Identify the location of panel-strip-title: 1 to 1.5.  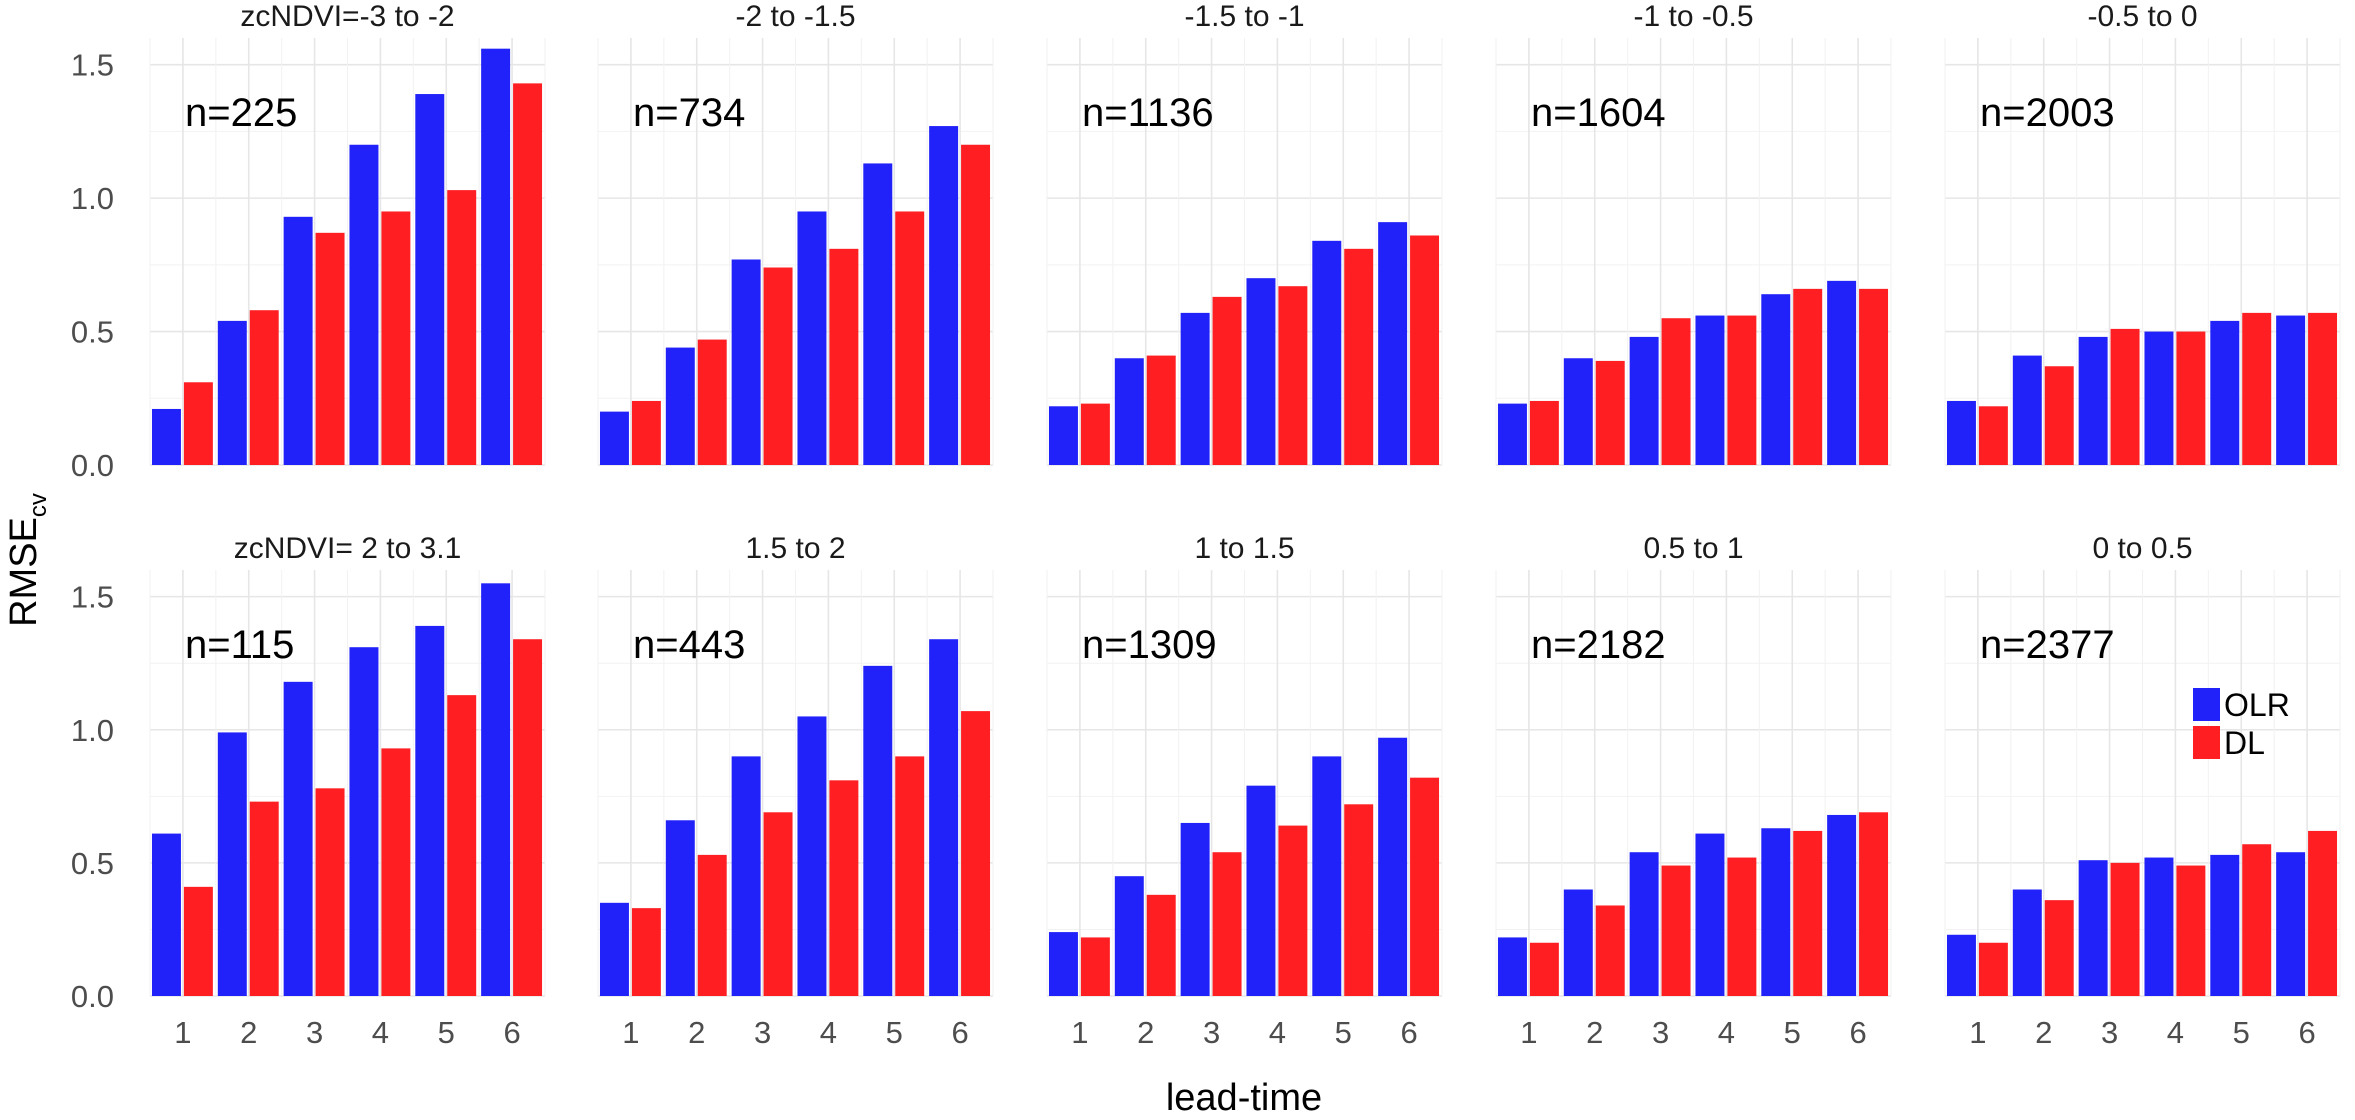
(1244, 548).